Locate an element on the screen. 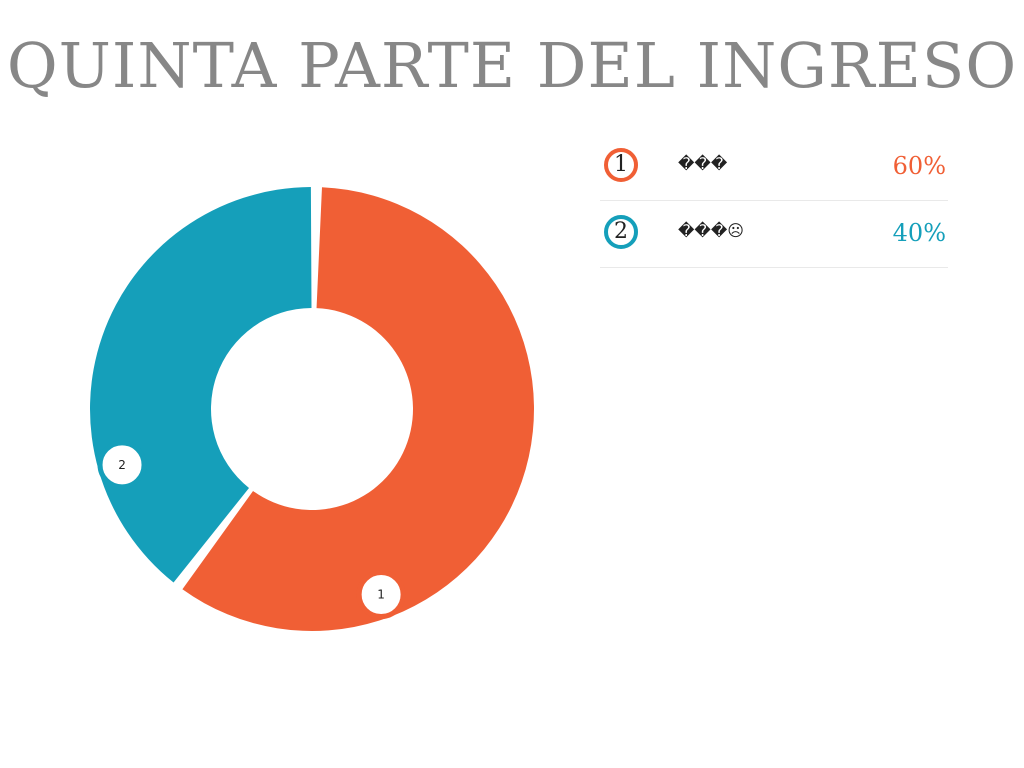  legend-value: 40% is located at coordinates (919, 233).